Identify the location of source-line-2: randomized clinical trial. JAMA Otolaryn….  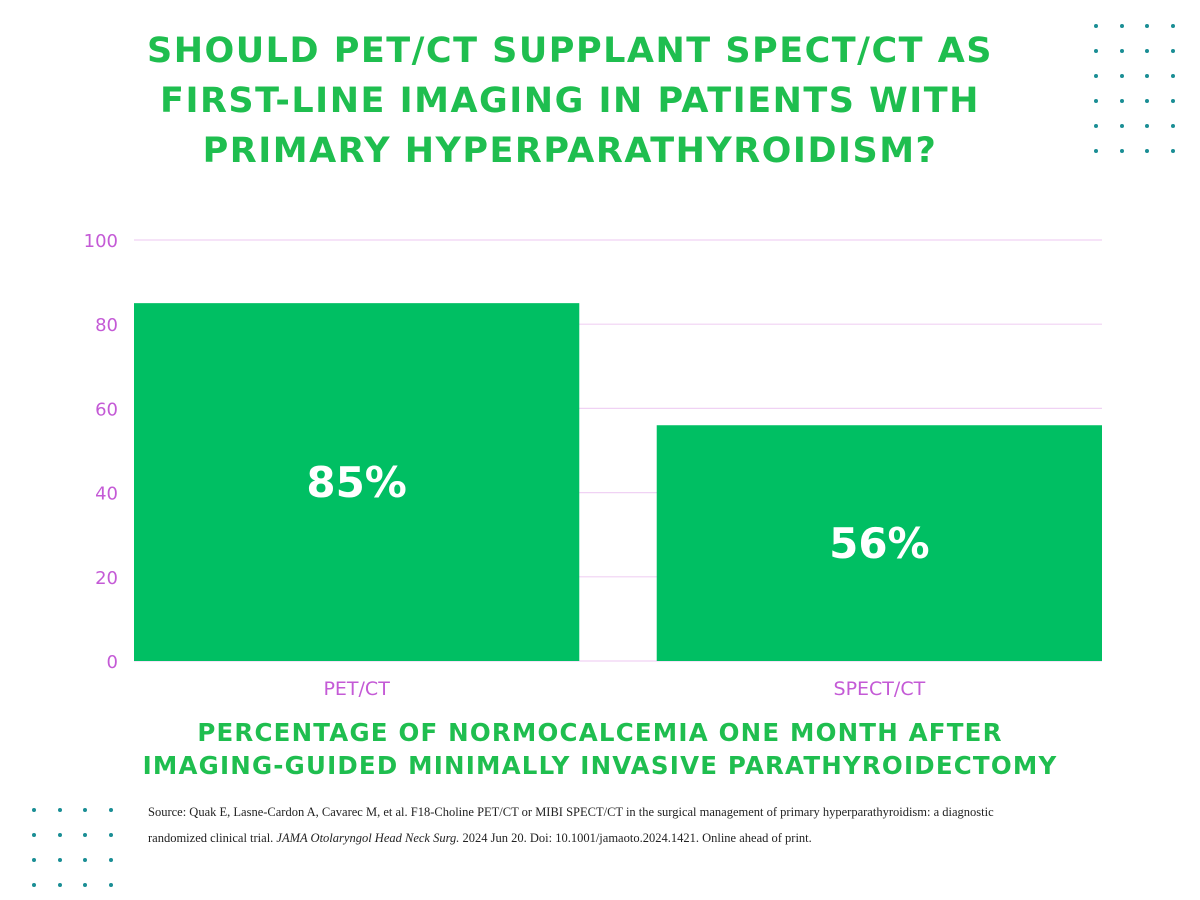
(648, 838).